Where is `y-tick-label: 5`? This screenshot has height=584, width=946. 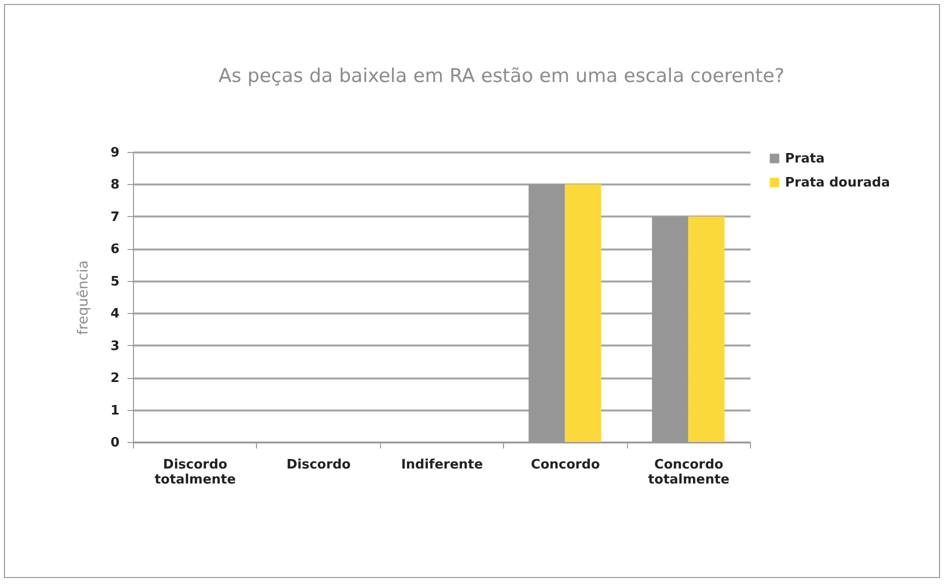 y-tick-label: 5 is located at coordinates (115, 282).